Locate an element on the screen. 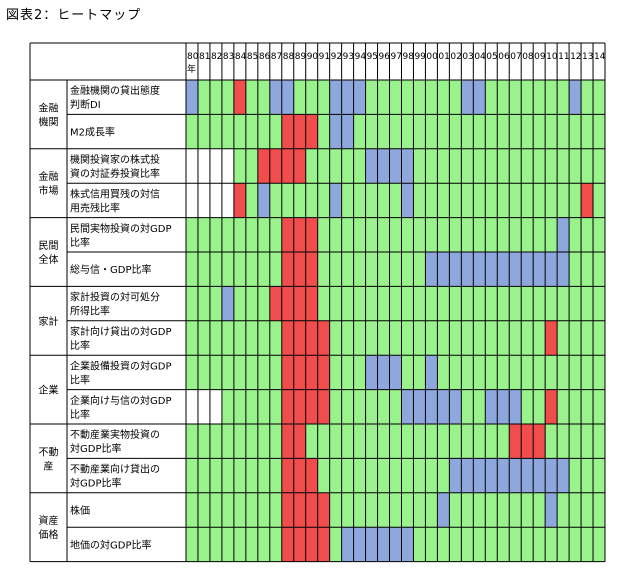  category-label-6: 資産 is located at coordinates (49, 520).